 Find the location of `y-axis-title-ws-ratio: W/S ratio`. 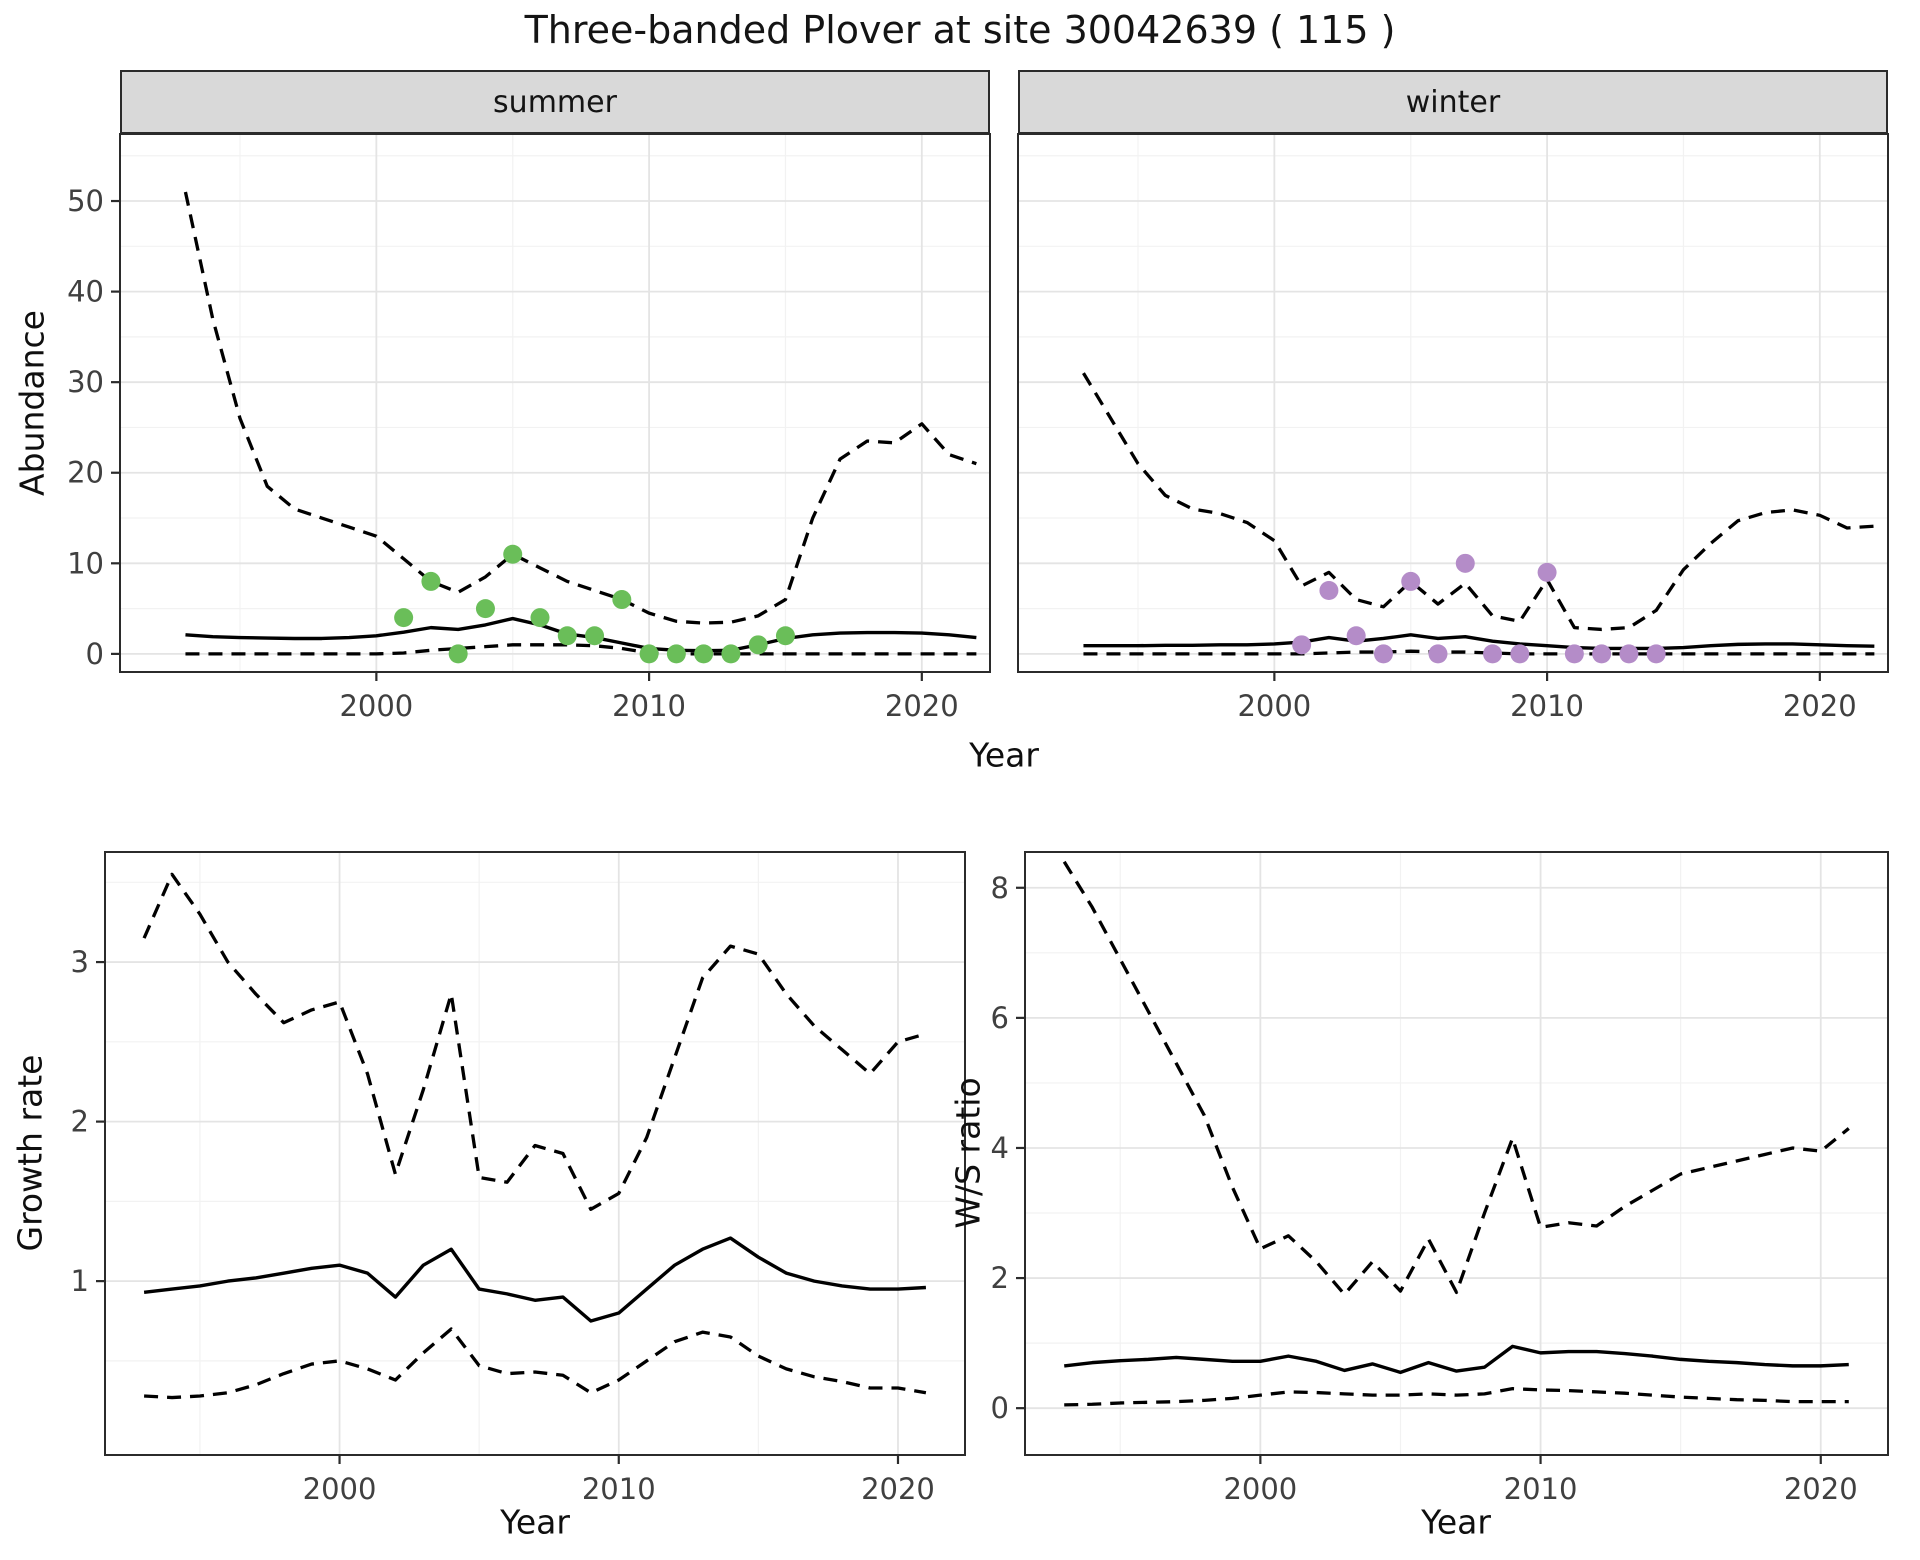

y-axis-title-ws-ratio: W/S ratio is located at coordinates (968, 1153).